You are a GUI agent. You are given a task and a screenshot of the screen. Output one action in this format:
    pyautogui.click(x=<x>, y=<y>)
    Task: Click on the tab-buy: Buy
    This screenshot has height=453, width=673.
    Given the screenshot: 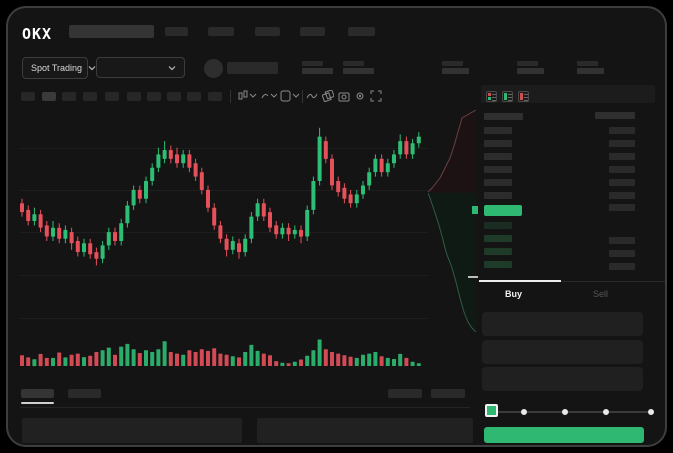 What is the action you would take?
    pyautogui.click(x=514, y=294)
    